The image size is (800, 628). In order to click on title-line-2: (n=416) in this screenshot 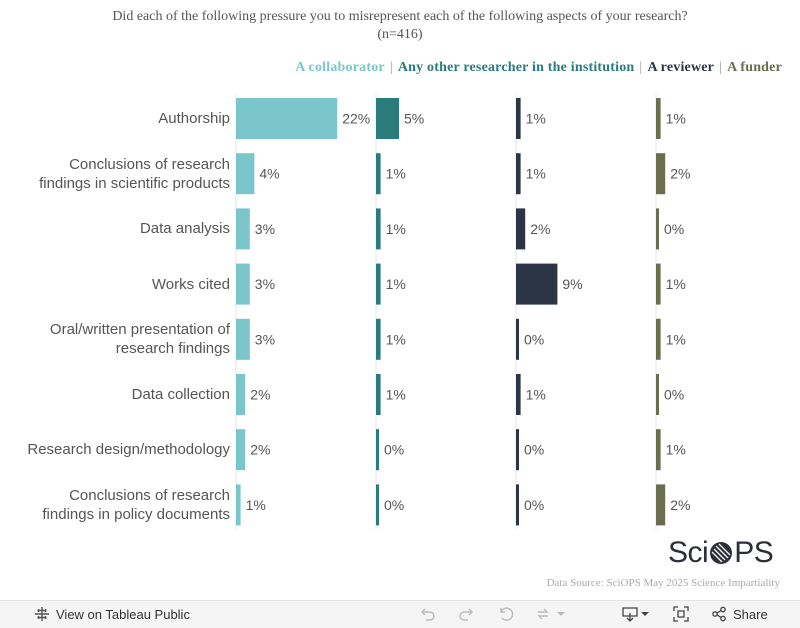, I will do `click(400, 34)`.